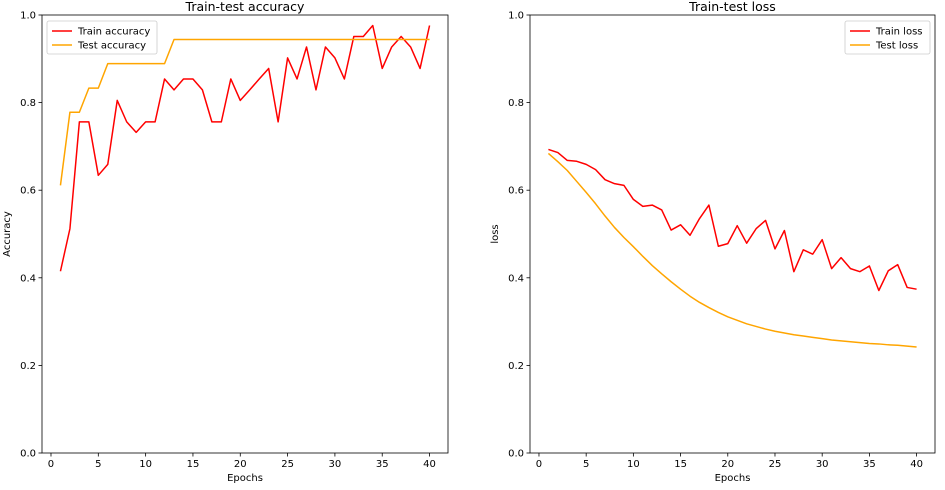  What do you see at coordinates (495, 233) in the screenshot?
I see `y-axis-label: loss` at bounding box center [495, 233].